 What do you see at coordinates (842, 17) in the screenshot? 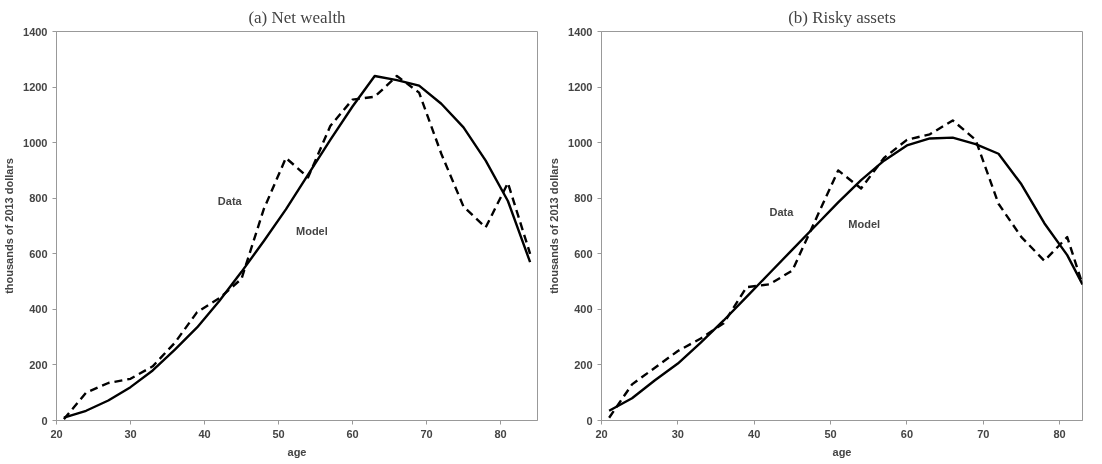
I see `chart-title: (b) Risky assets` at bounding box center [842, 17].